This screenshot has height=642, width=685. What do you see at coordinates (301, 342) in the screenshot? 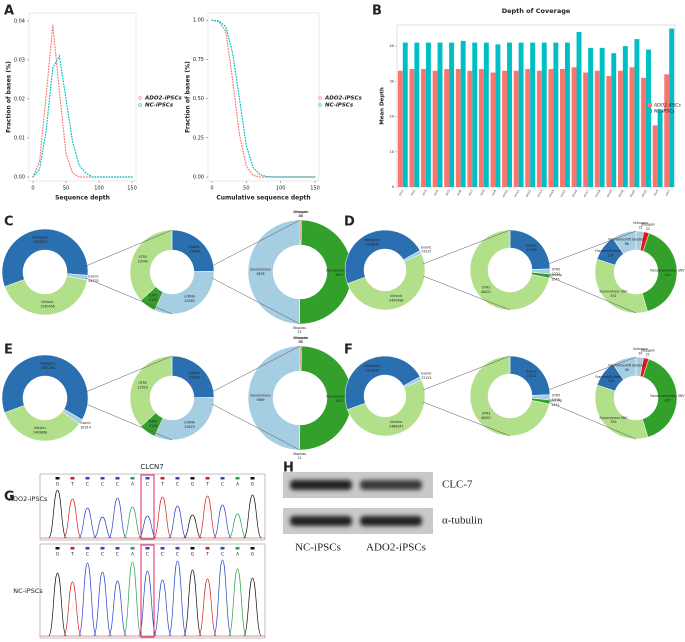
I see `slice-value: 92` at bounding box center [301, 342].